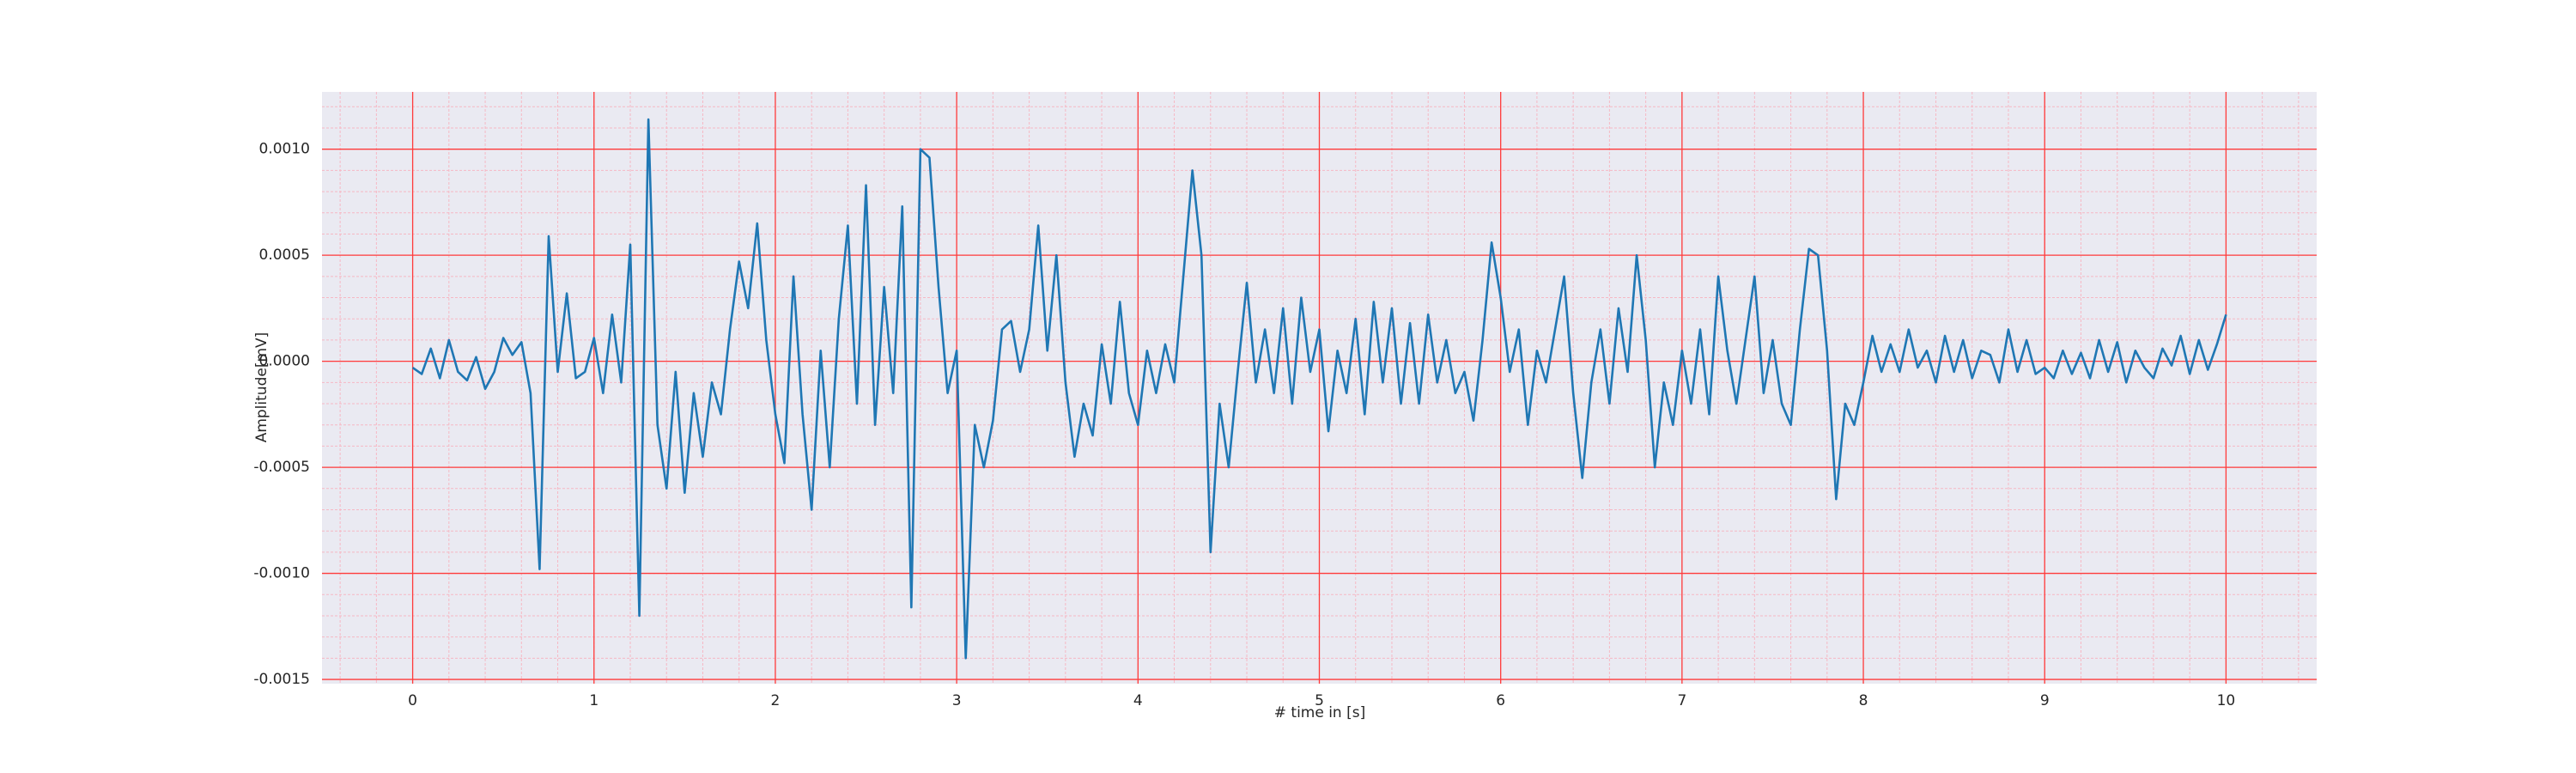 The height and width of the screenshot is (773, 2576). I want to click on x-tick-label: 5, so click(1319, 700).